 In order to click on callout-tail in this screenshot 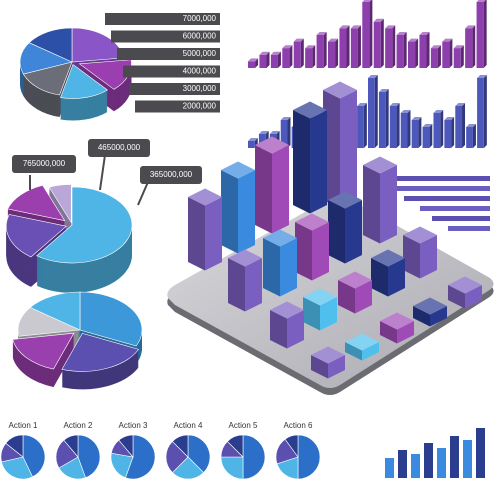, I will do `click(143, 193)`.